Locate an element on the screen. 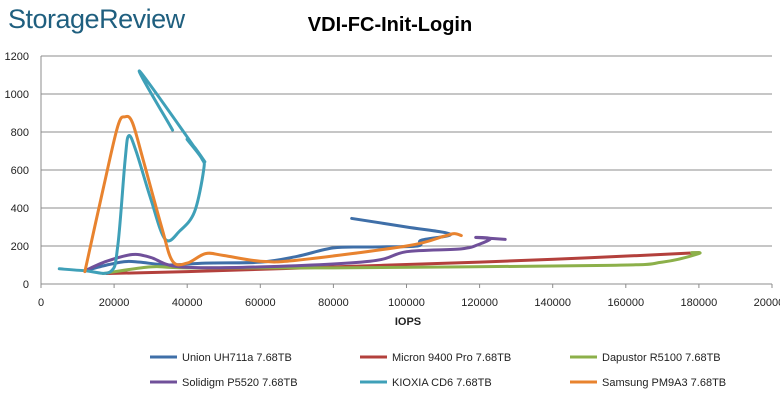 The width and height of the screenshot is (780, 401). y-tick-label: 1000 is located at coordinates (17, 95).